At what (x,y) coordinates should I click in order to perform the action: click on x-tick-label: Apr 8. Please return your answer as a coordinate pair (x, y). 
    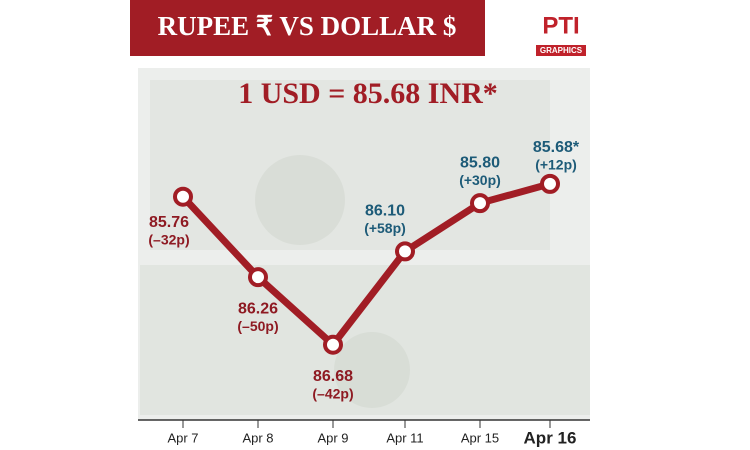
    Looking at the image, I should click on (257, 437).